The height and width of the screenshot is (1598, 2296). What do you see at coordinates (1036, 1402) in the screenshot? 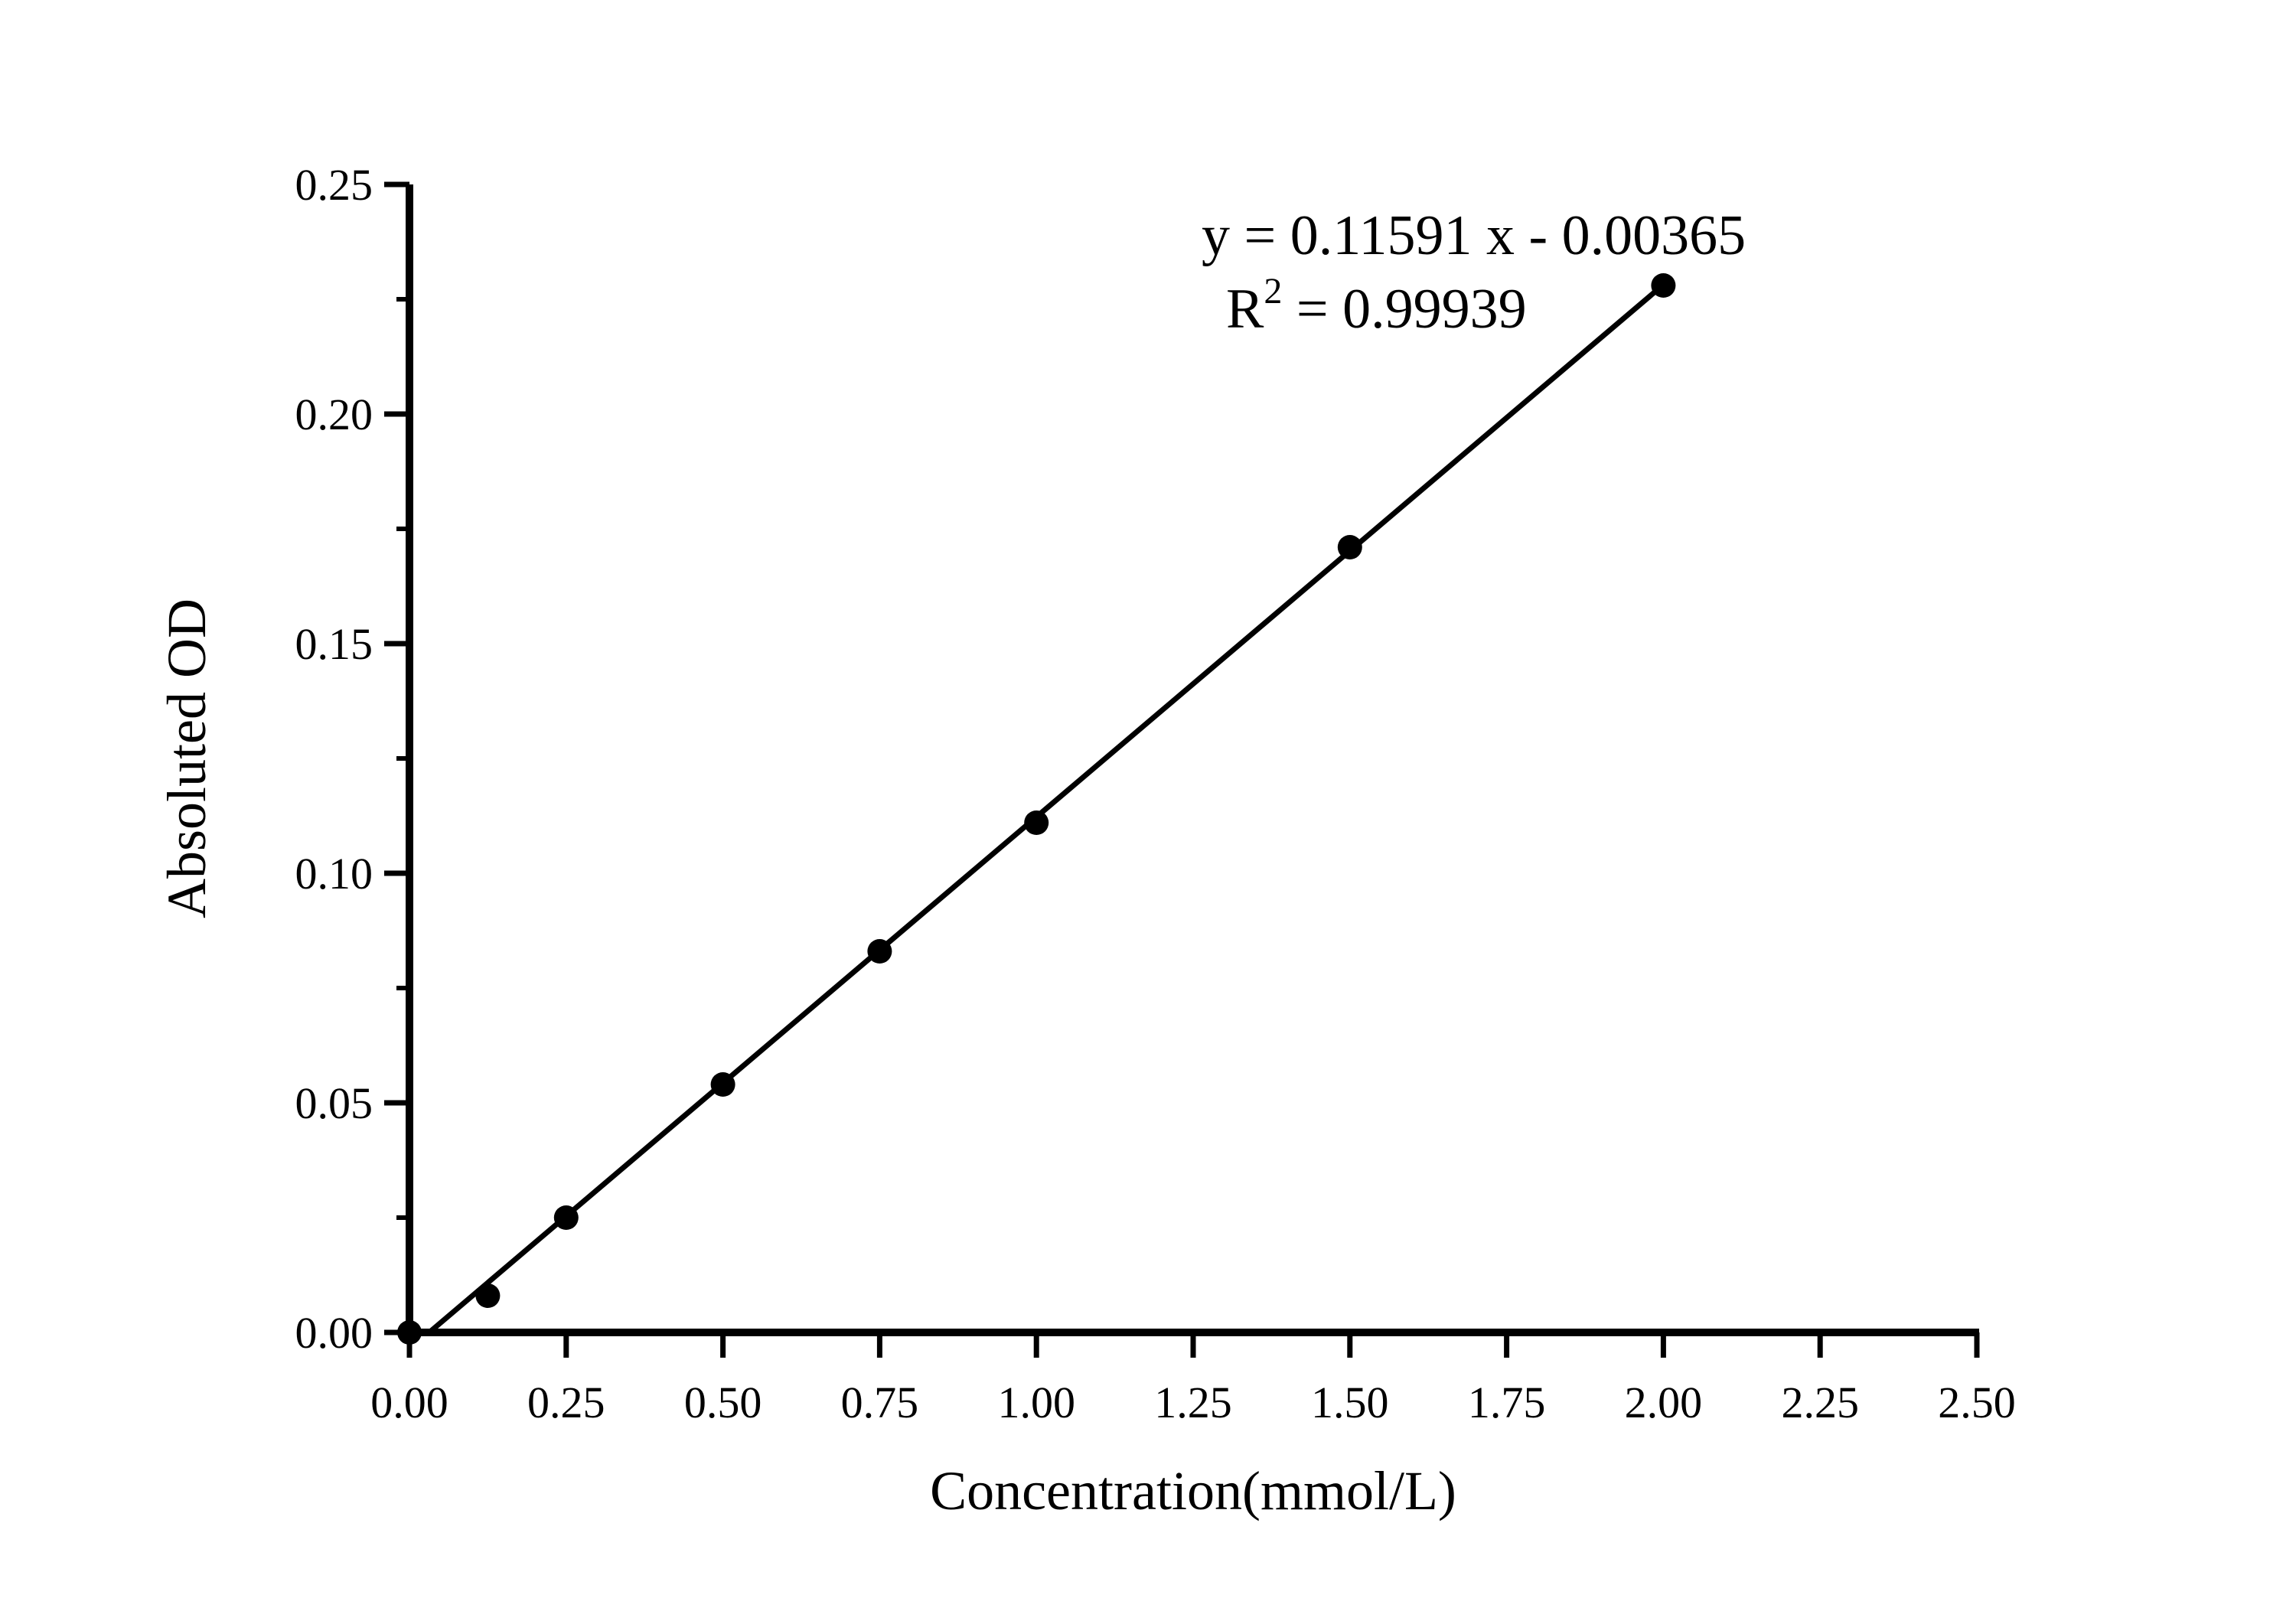
I see `x-tick-label: 1.00` at bounding box center [1036, 1402].